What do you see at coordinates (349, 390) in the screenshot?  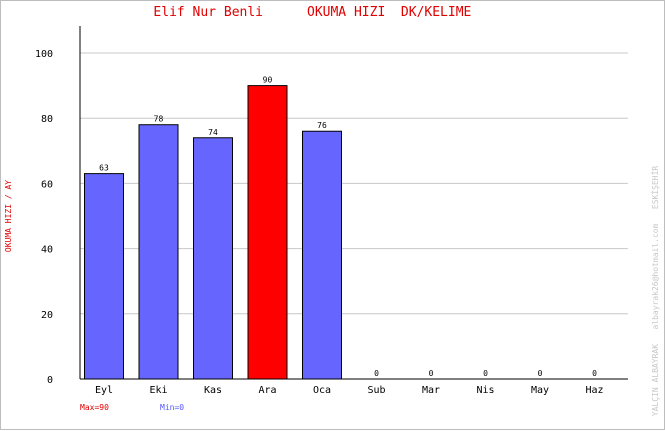 I see `x-axis-ticks: Eyl Eki Kas Ara Oca Sub Mar Nis May Haz` at bounding box center [349, 390].